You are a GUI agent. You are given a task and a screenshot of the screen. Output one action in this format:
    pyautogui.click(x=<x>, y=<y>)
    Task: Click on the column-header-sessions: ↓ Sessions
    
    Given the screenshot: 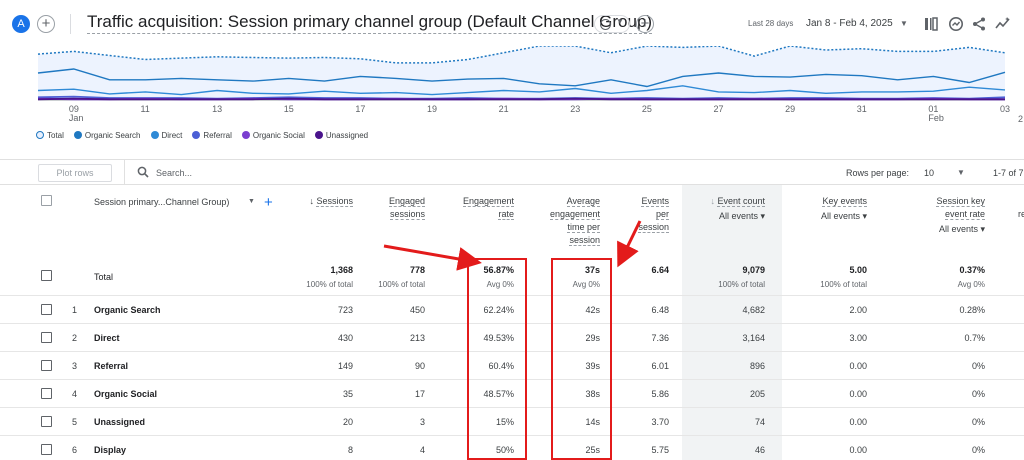 What is the action you would take?
    pyautogui.click(x=313, y=201)
    